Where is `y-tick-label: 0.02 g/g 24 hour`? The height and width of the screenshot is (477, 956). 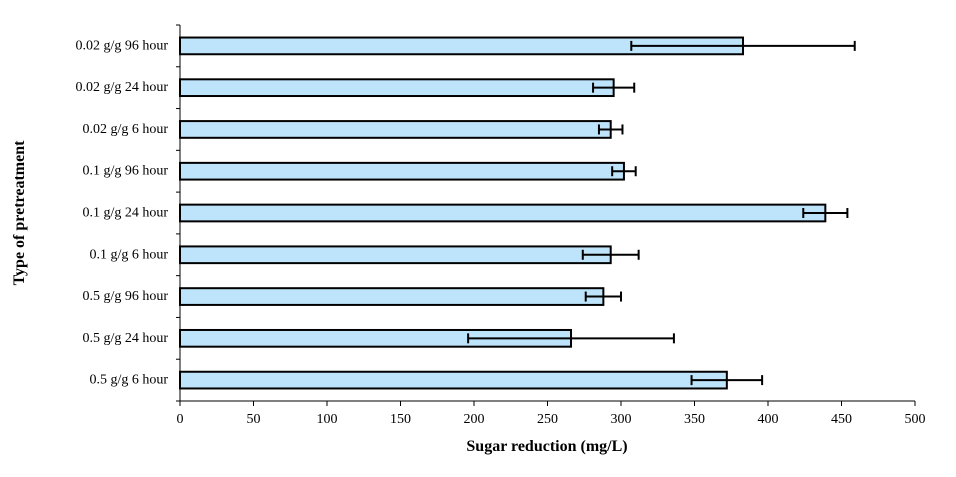
y-tick-label: 0.02 g/g 24 hour is located at coordinates (121, 87).